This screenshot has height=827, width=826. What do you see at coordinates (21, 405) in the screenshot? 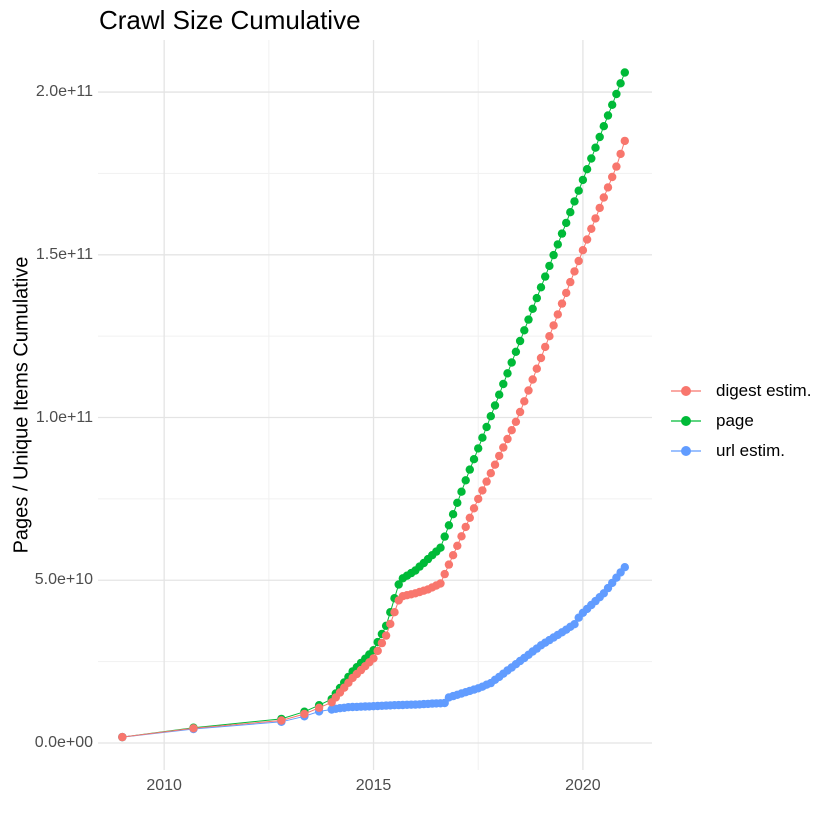
I see `y-axis-title: Pages / Unique Items Cumulative` at bounding box center [21, 405].